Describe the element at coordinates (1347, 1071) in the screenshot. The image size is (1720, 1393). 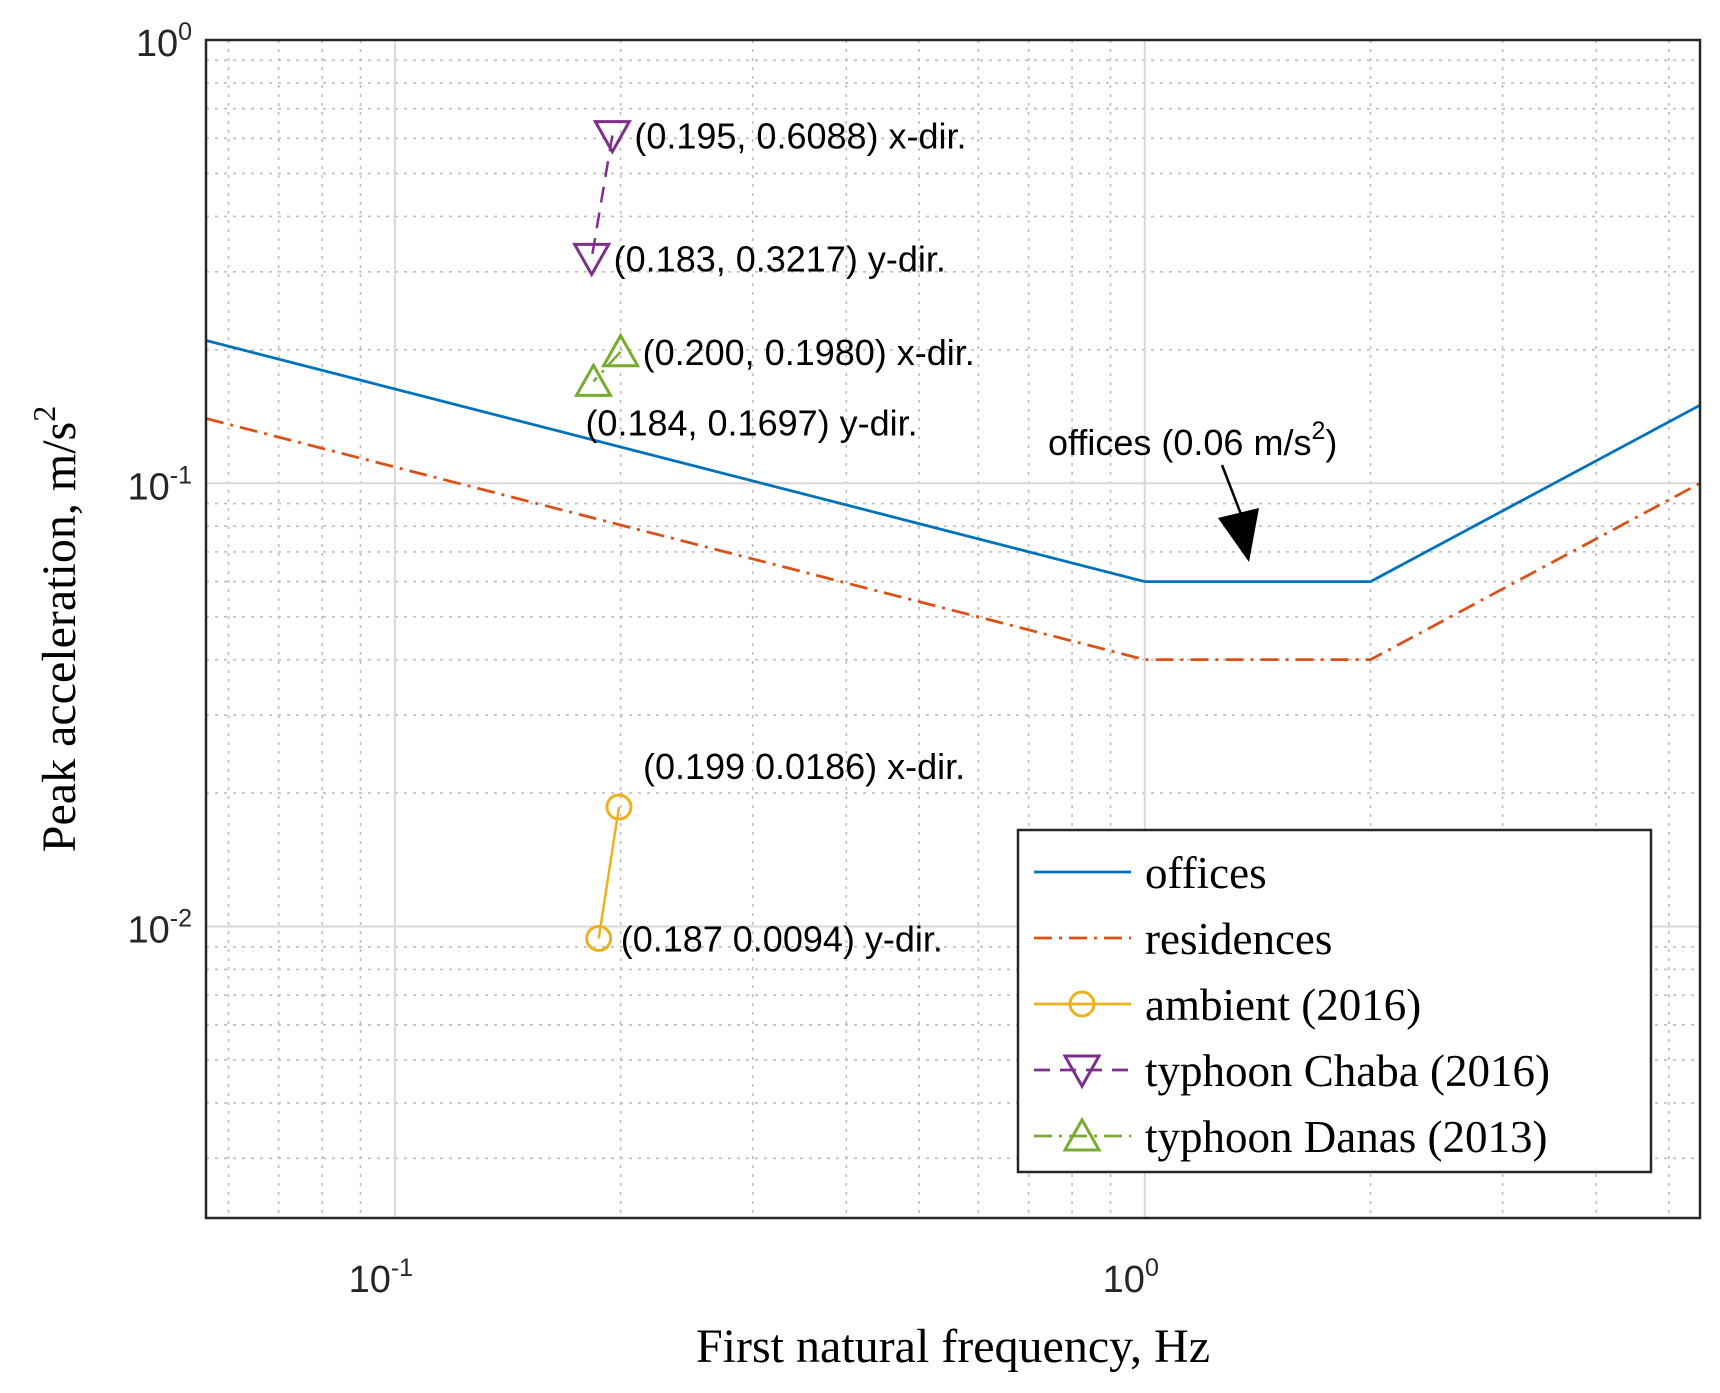
I see `legend-label-typhoon-chaba-2016: typhoon Chaba (2016)` at that location.